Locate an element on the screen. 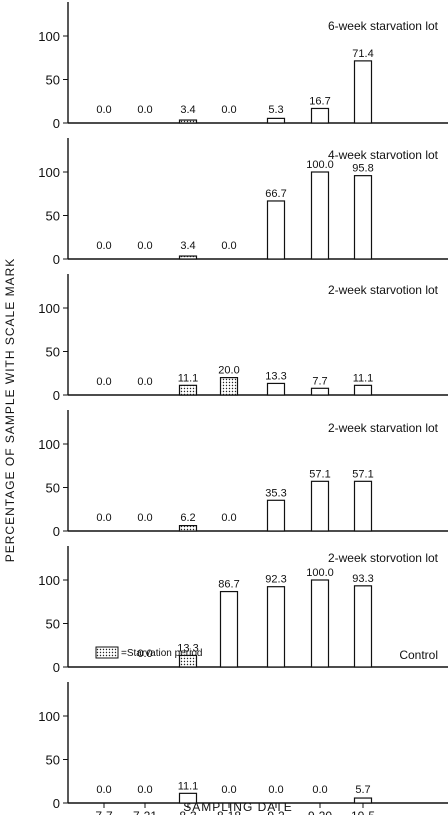  x-tick-label: 7-21 is located at coordinates (145, 812).